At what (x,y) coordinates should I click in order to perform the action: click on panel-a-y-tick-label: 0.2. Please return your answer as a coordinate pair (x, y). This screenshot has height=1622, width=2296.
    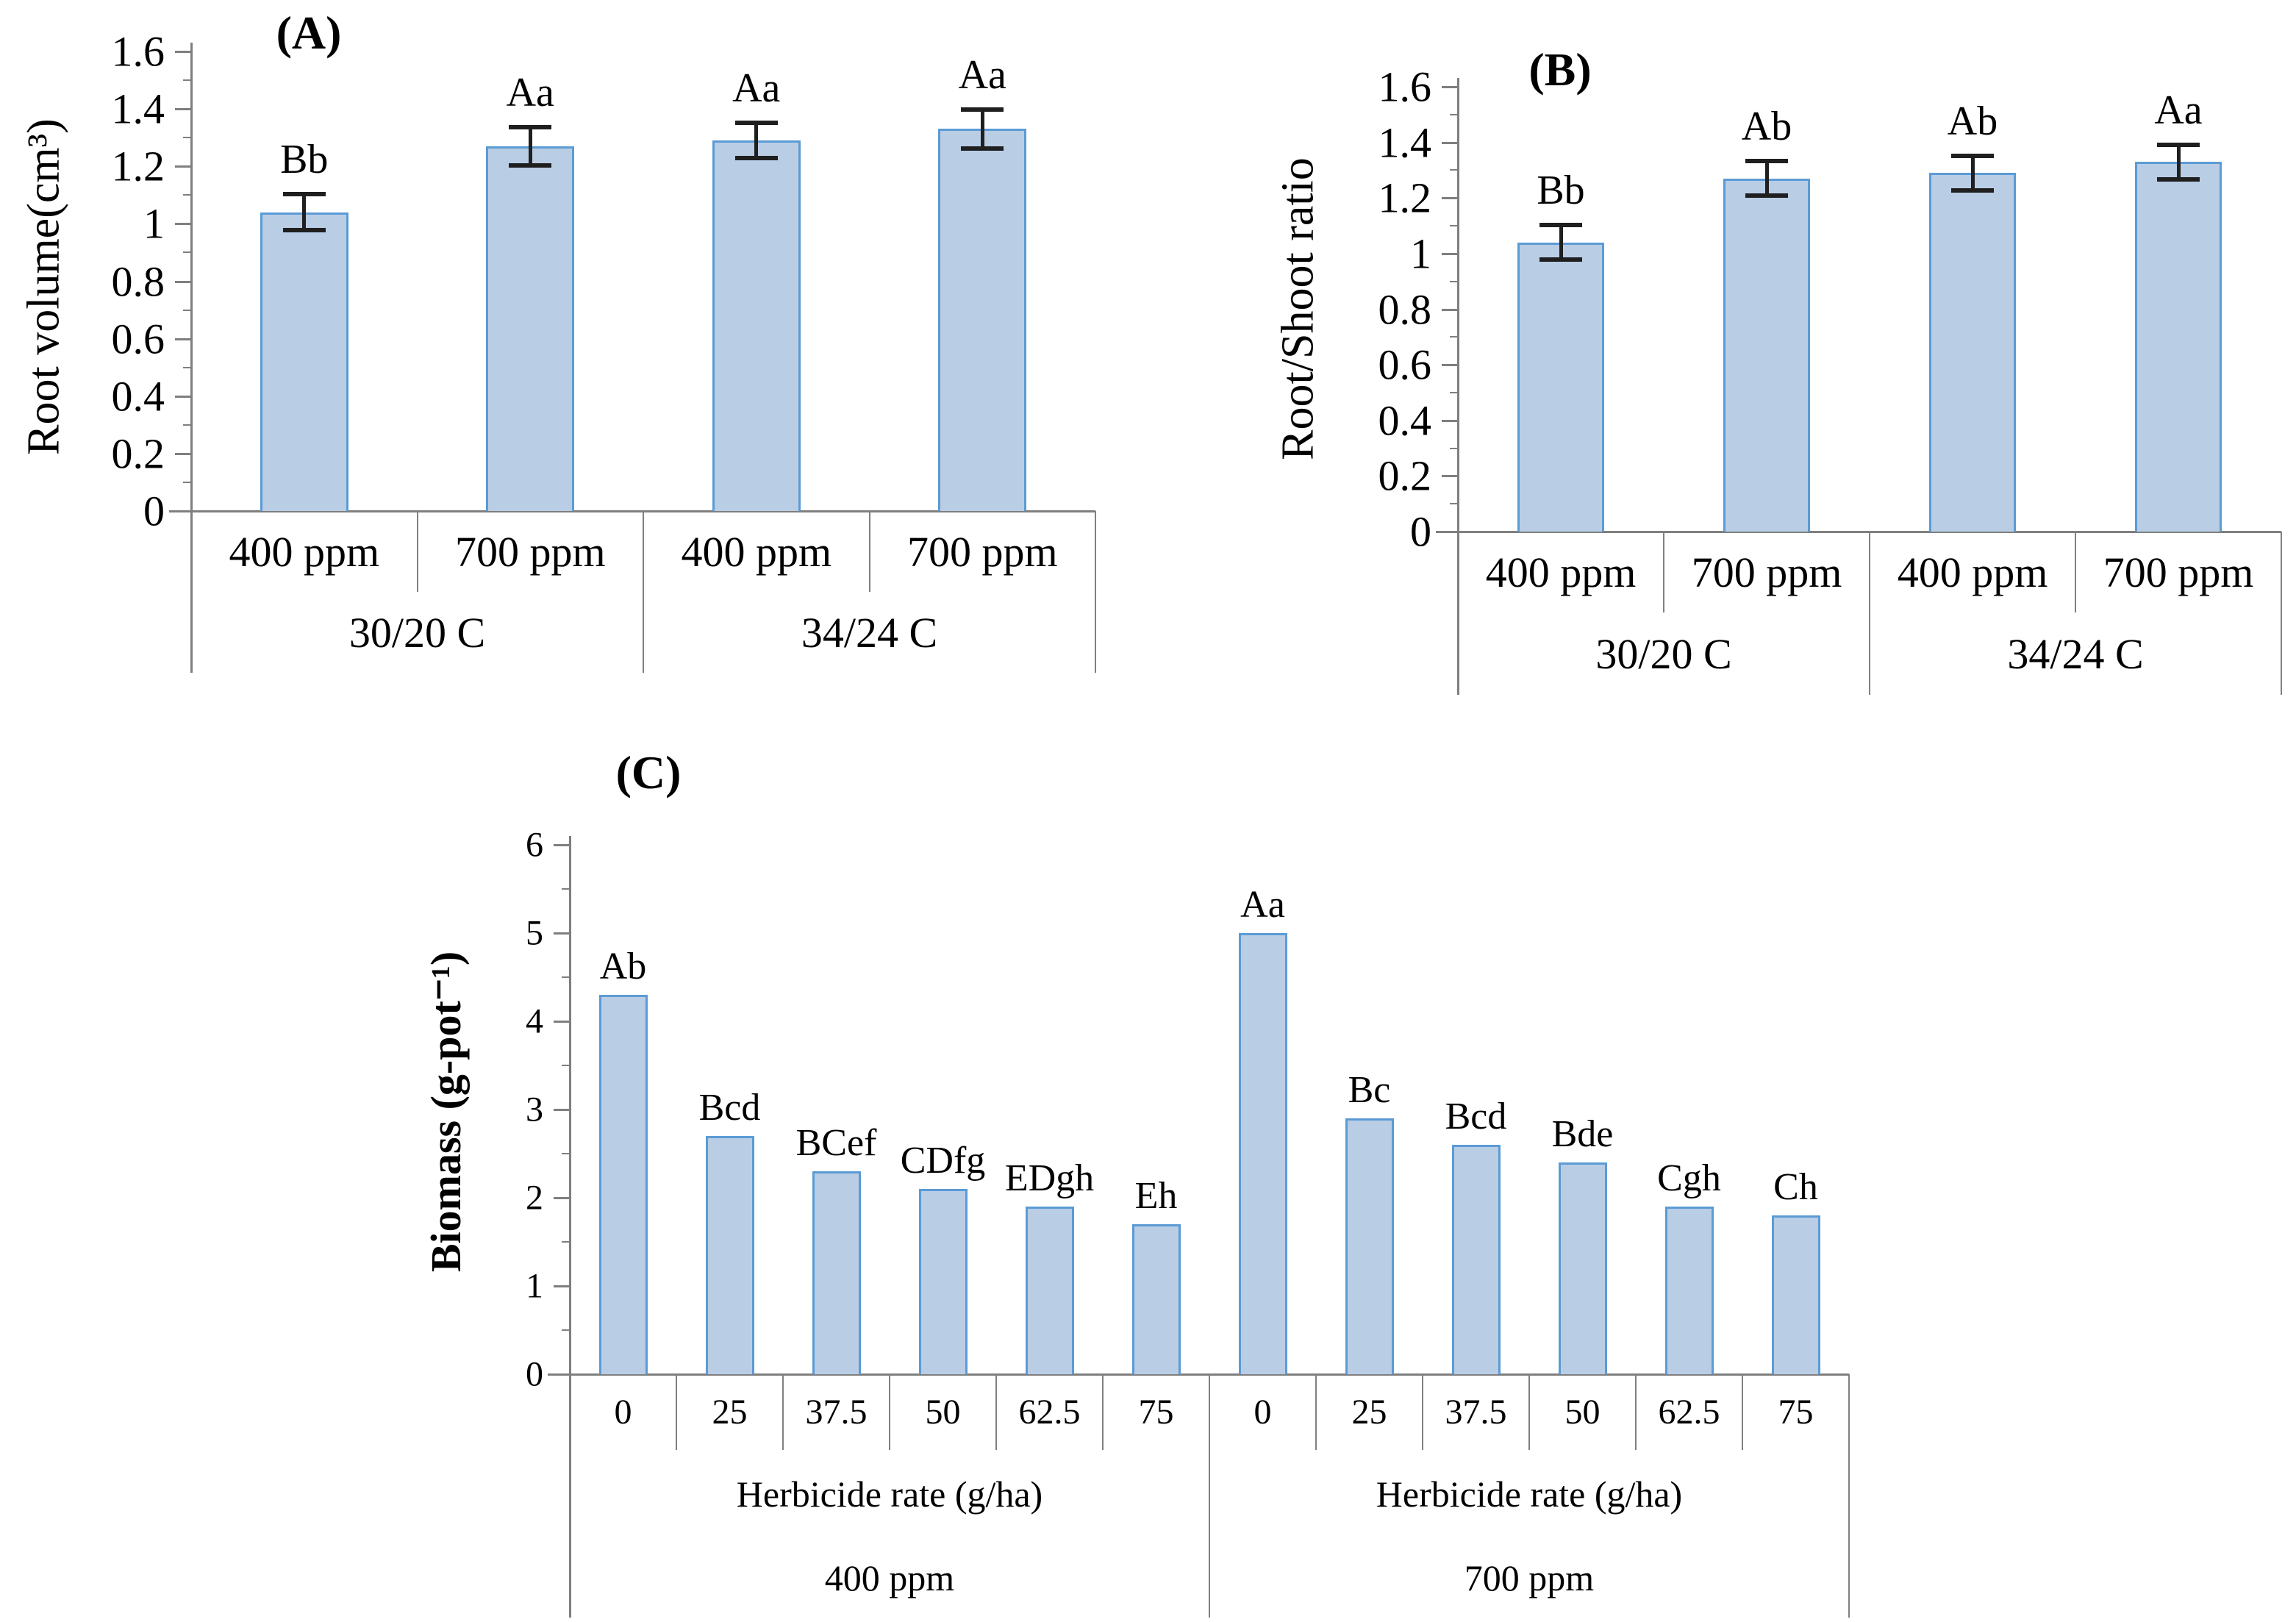
    Looking at the image, I should click on (138, 453).